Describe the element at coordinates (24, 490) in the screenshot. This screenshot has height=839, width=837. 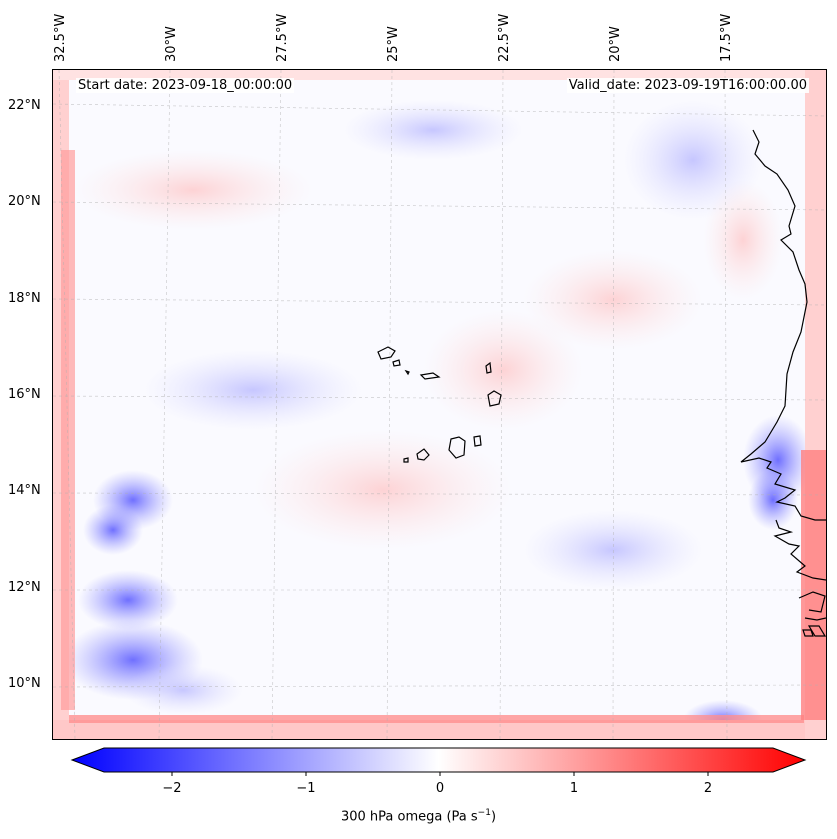
I see `lat-label-14n: 14°N` at that location.